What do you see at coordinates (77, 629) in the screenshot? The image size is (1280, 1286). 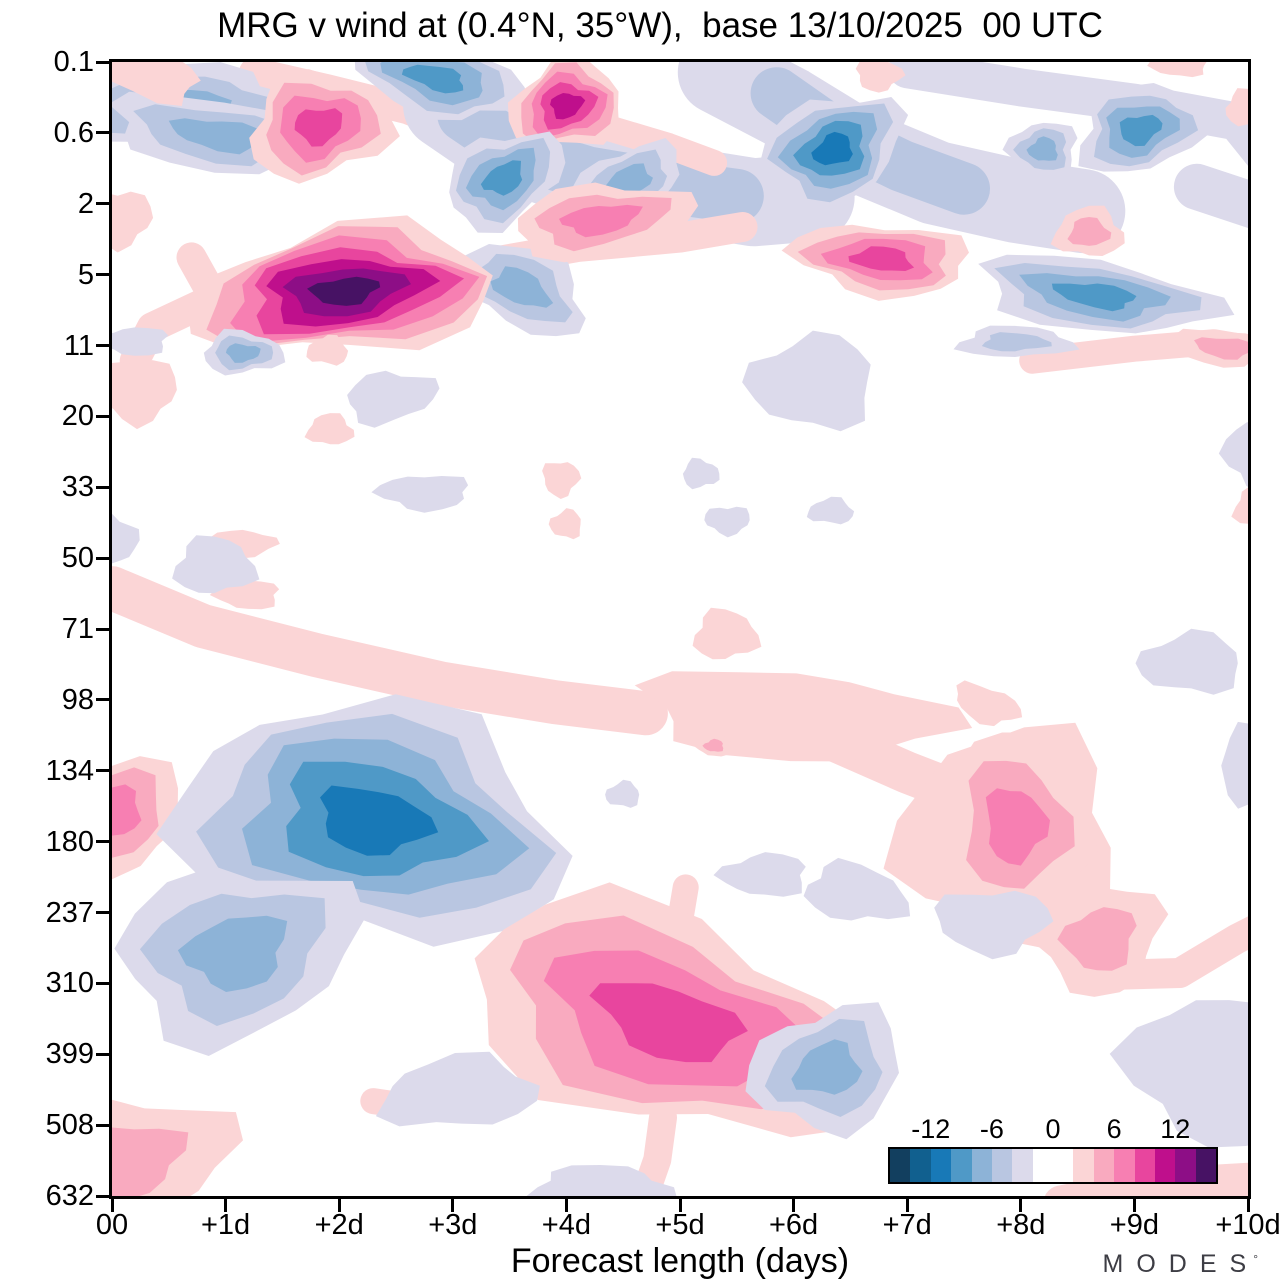 I see `y-tick-label: 71` at bounding box center [77, 629].